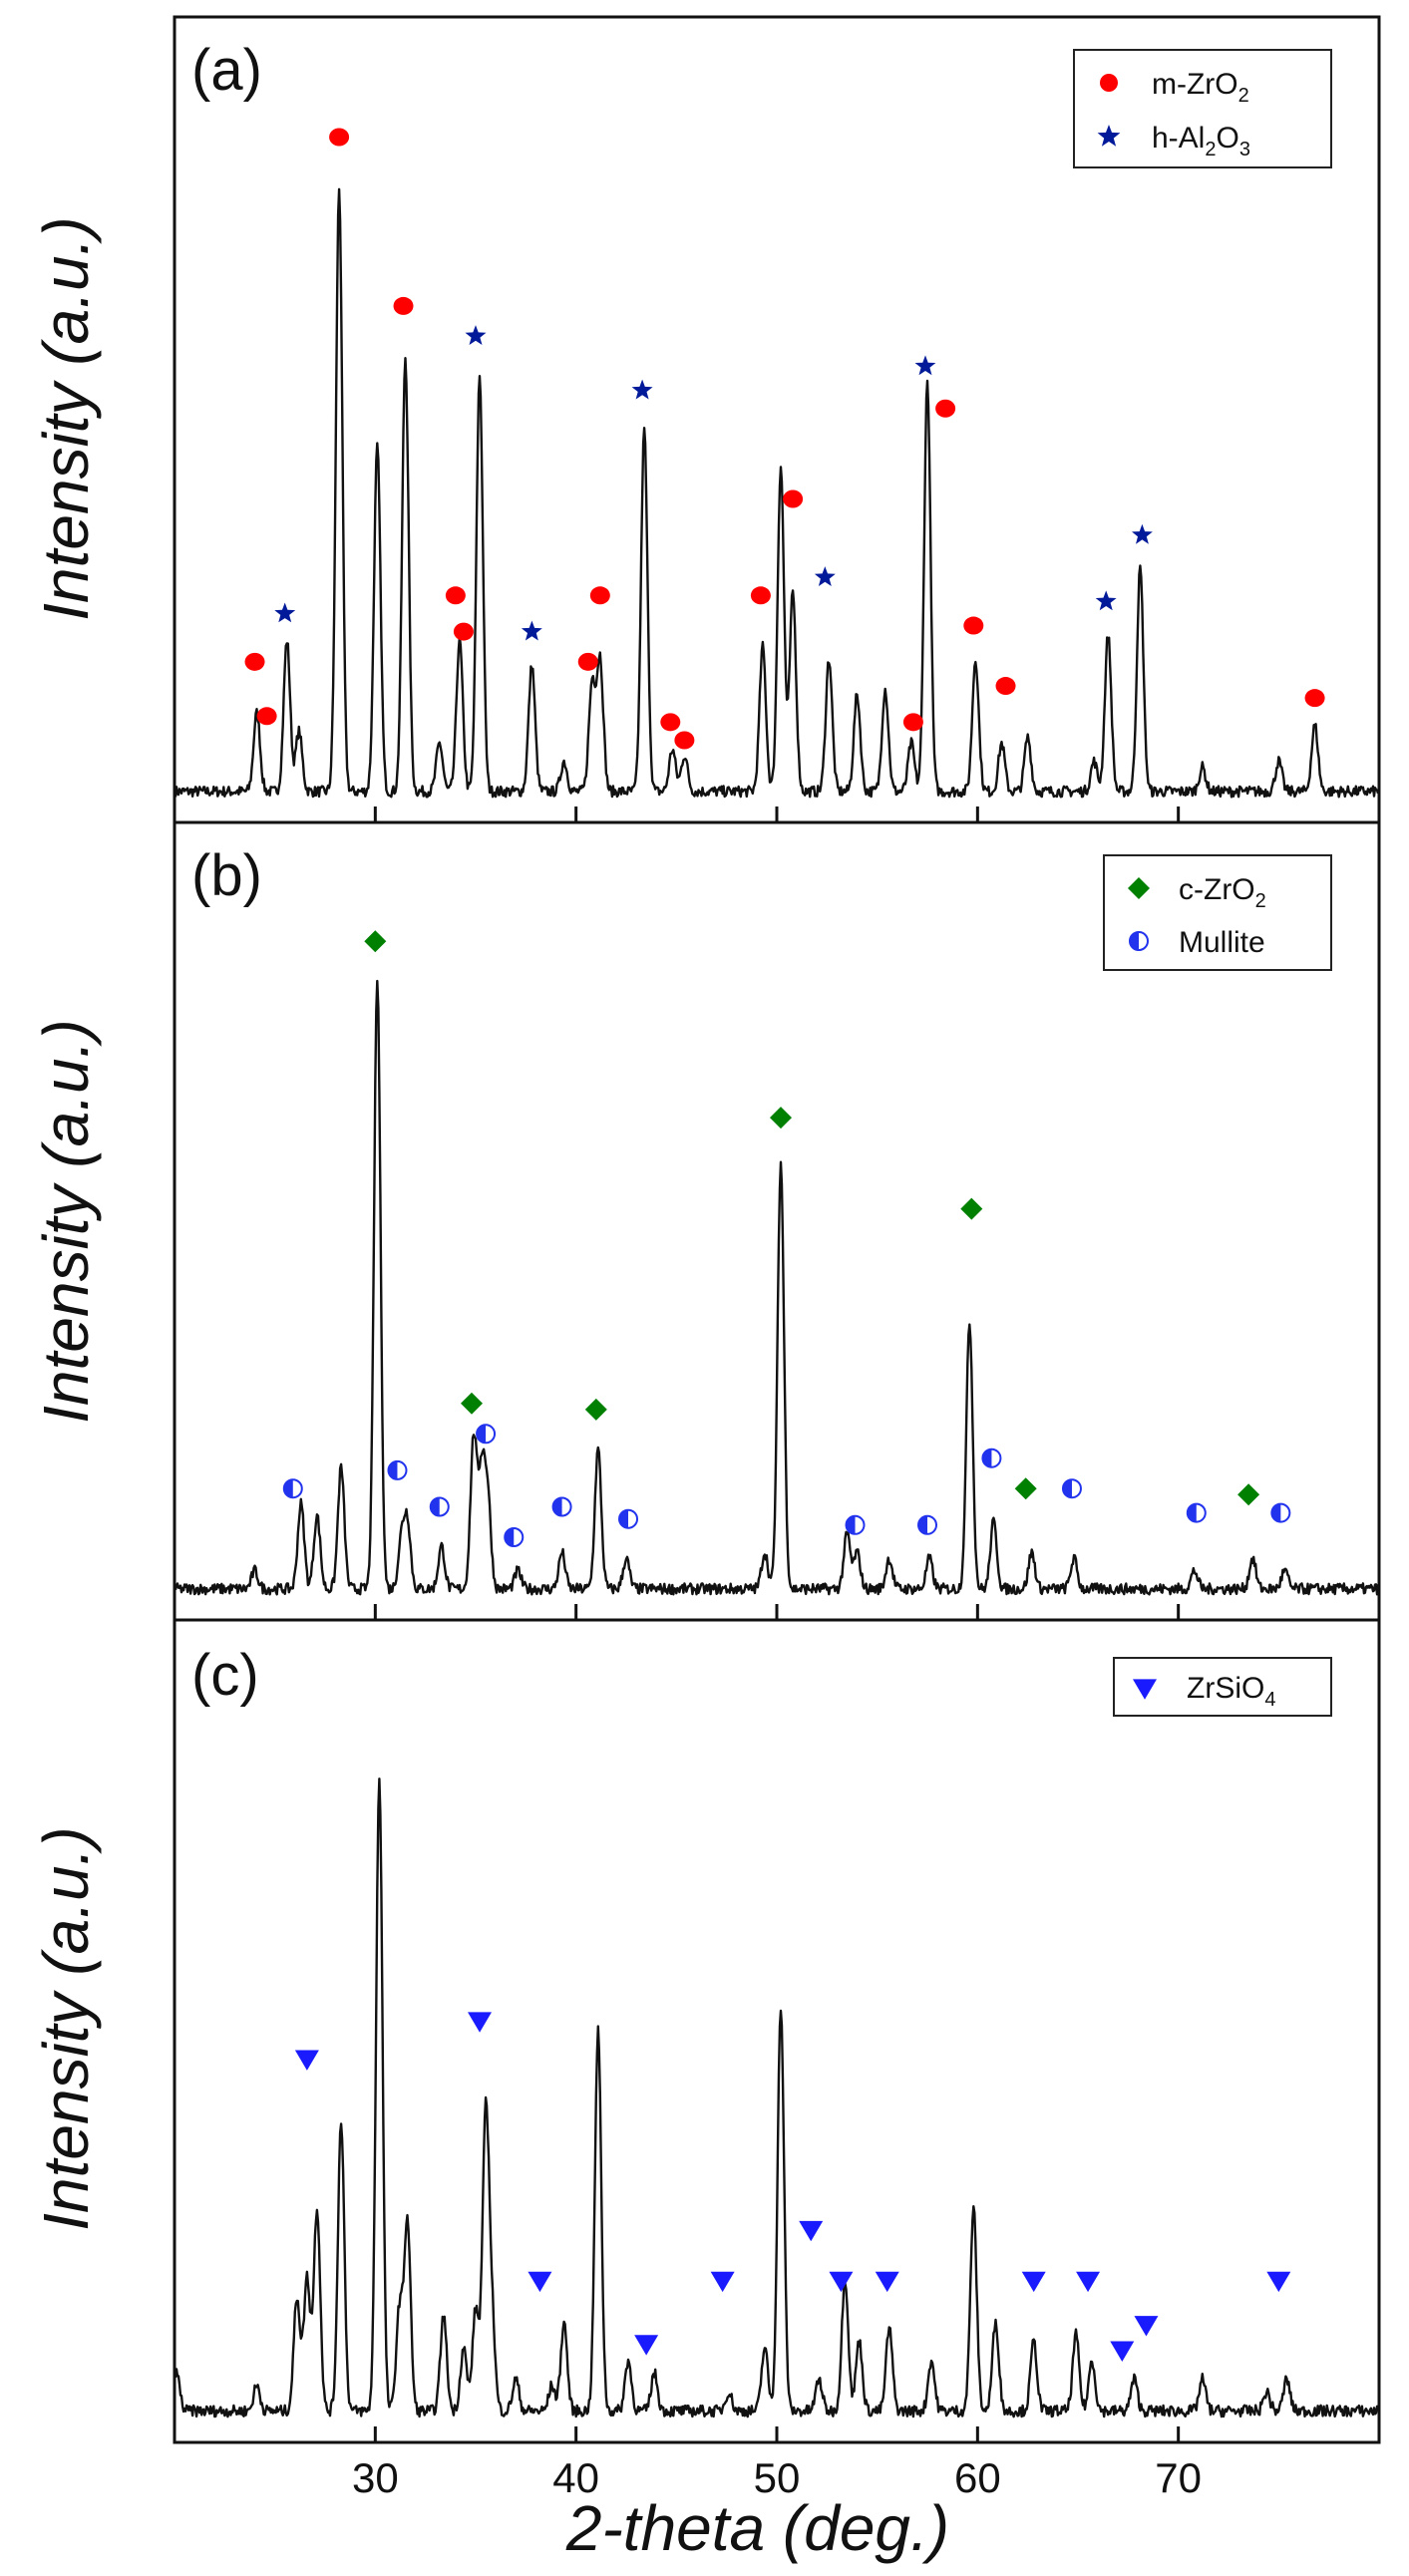 The height and width of the screenshot is (2576, 1409). Describe the element at coordinates (225, 1675) in the screenshot. I see `panel-c-label: (c)` at that location.